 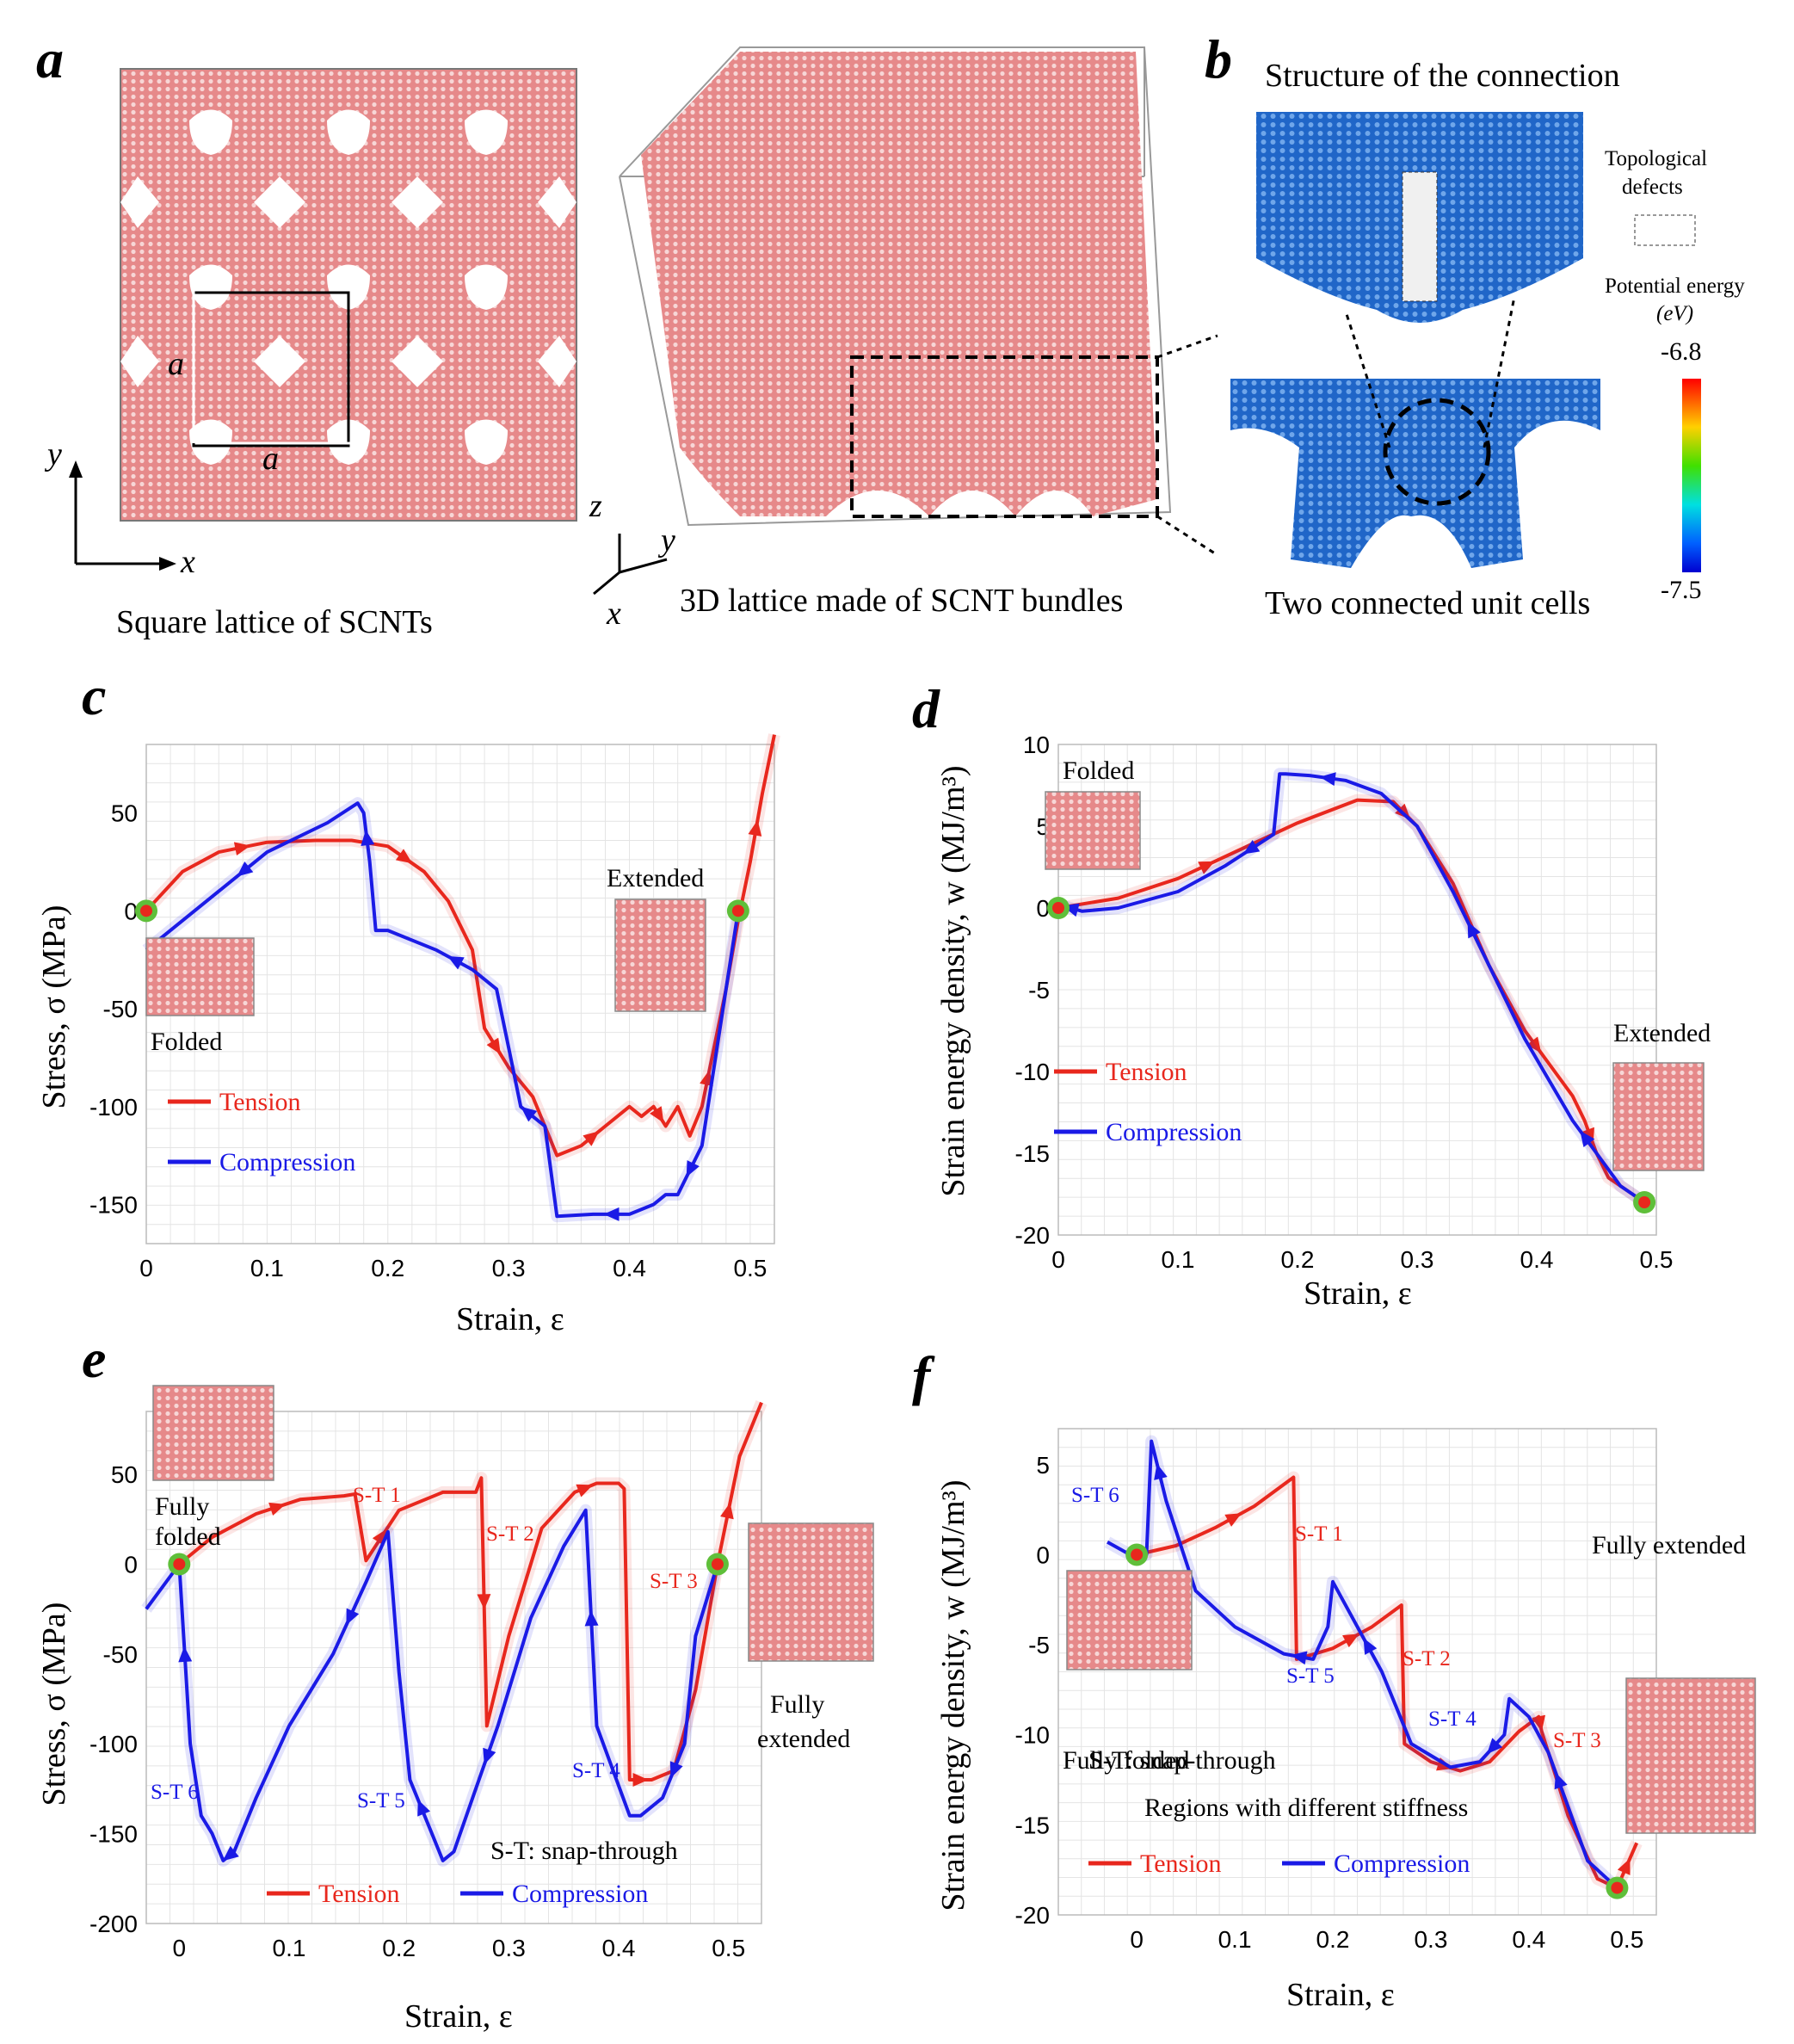 What do you see at coordinates (630, 565) in the screenshot?
I see `xyz-axes-icon` at bounding box center [630, 565].